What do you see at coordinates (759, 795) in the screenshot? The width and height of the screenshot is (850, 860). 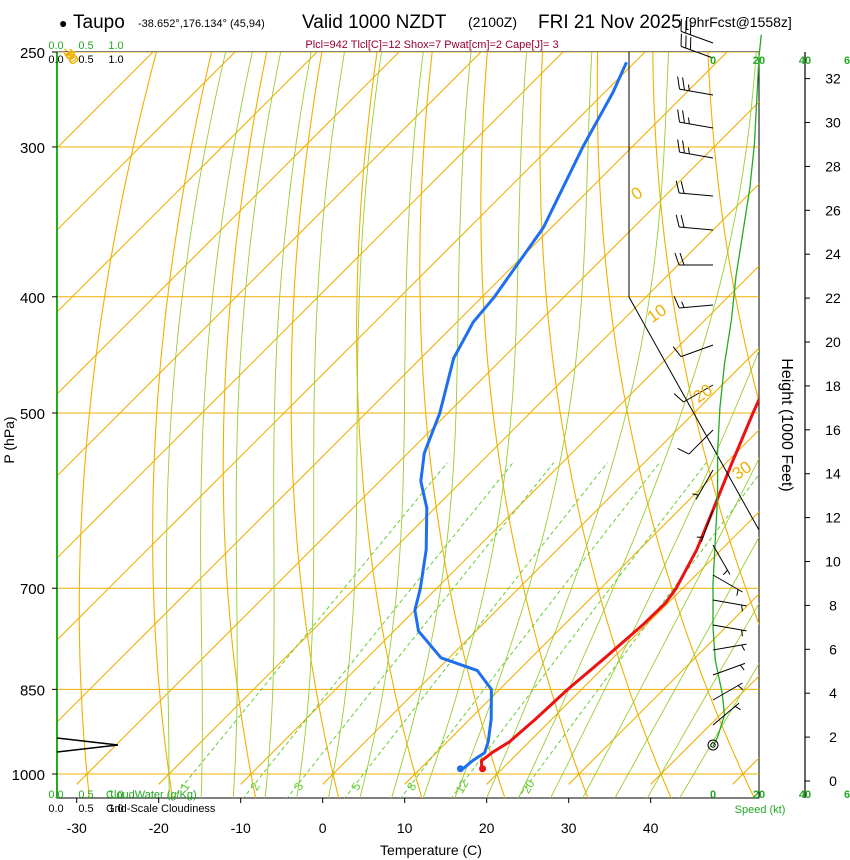 I see `speed-tick-bottom: 20` at bounding box center [759, 795].